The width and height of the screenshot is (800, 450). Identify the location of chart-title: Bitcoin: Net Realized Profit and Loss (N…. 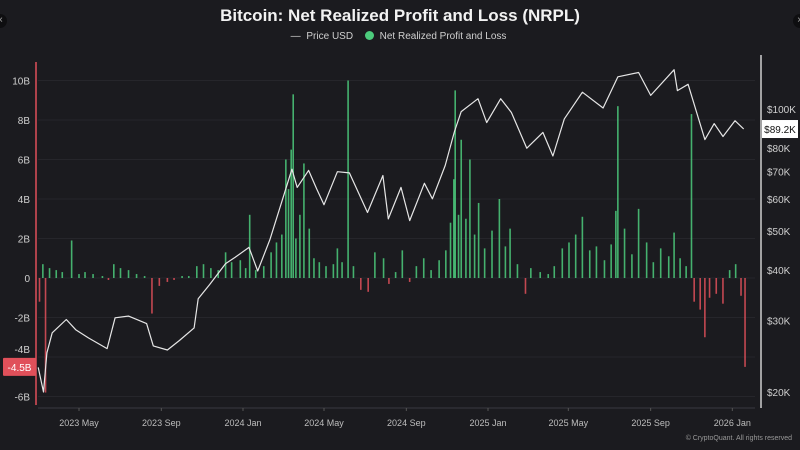
(400, 15).